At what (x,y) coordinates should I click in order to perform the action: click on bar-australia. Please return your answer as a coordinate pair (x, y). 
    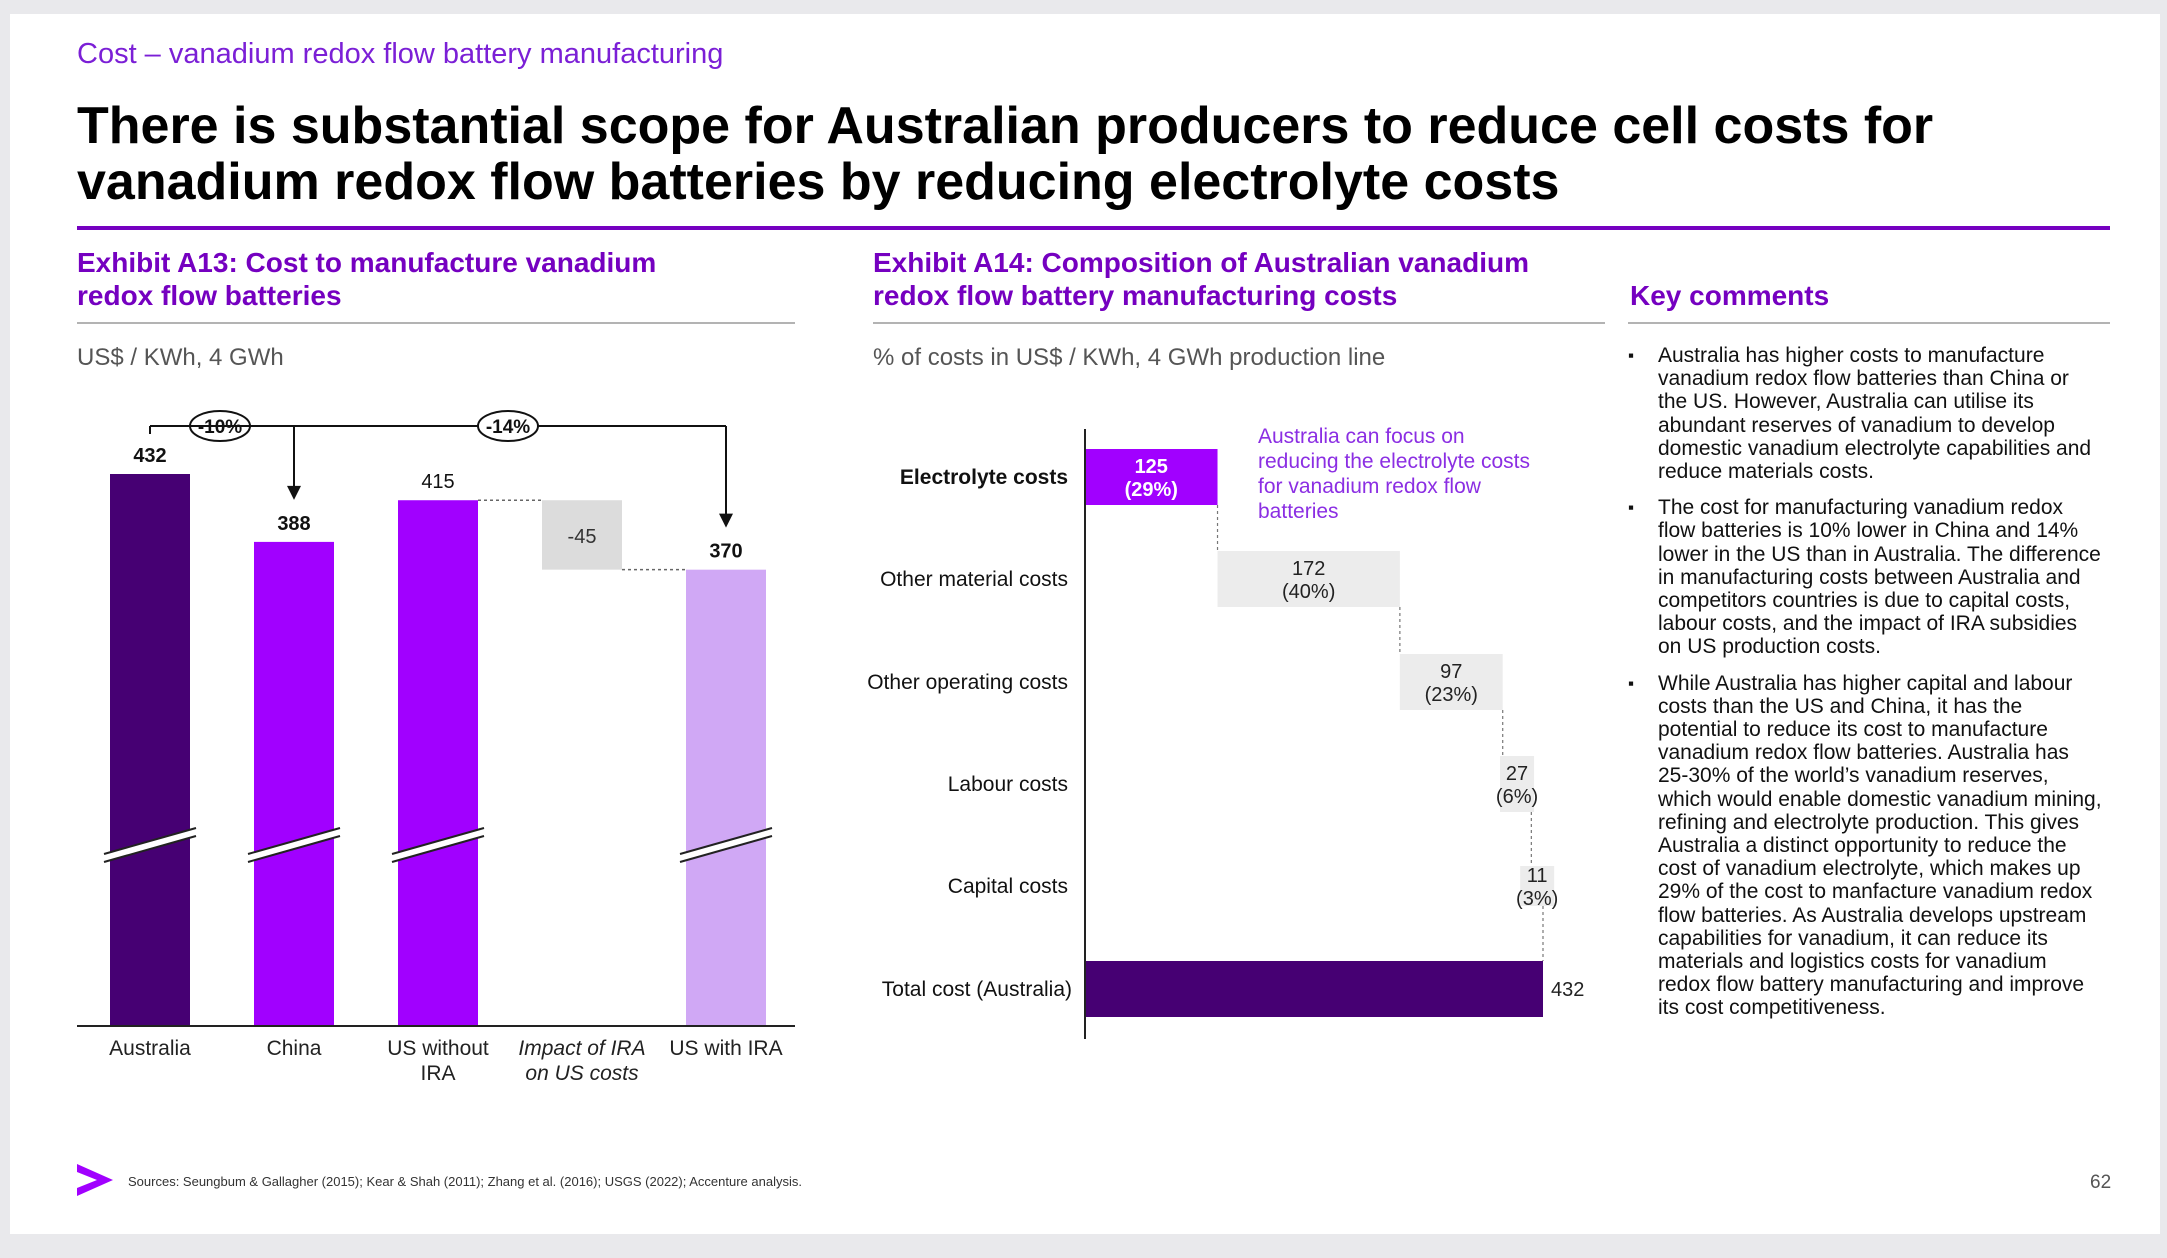
    Looking at the image, I should click on (150, 750).